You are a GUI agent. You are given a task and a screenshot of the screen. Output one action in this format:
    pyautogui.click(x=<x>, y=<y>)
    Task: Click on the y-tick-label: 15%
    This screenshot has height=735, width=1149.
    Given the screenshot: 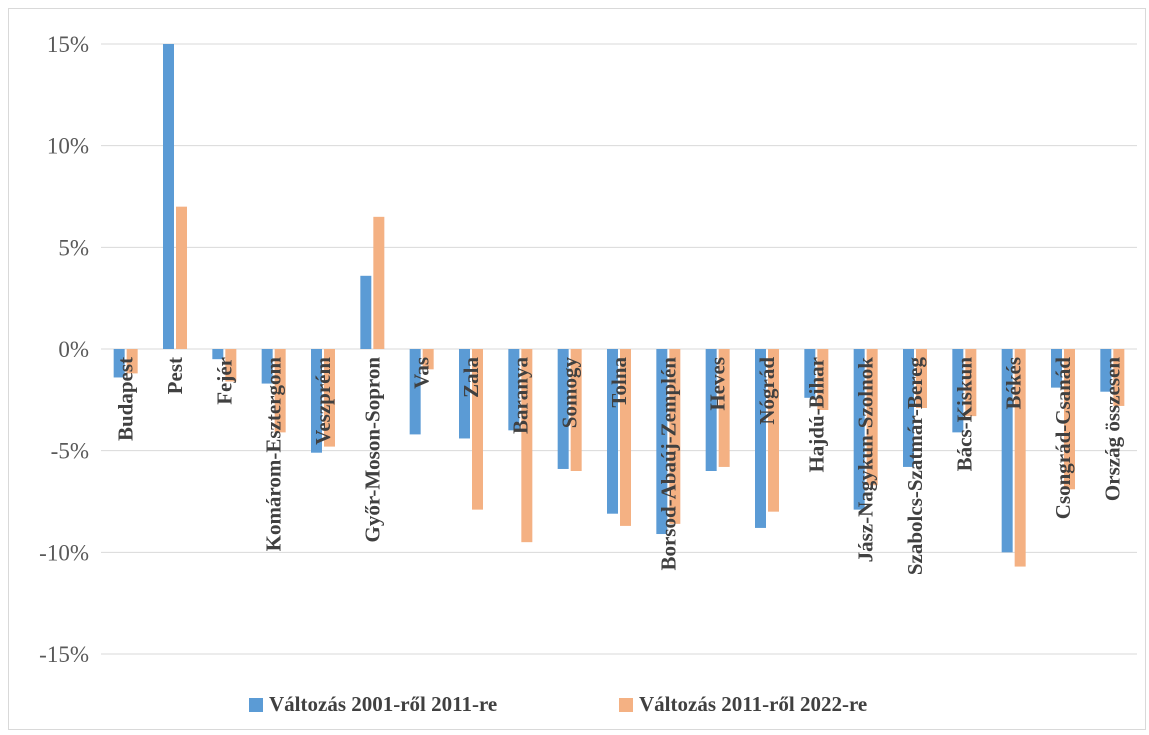 What is the action you would take?
    pyautogui.click(x=68, y=44)
    